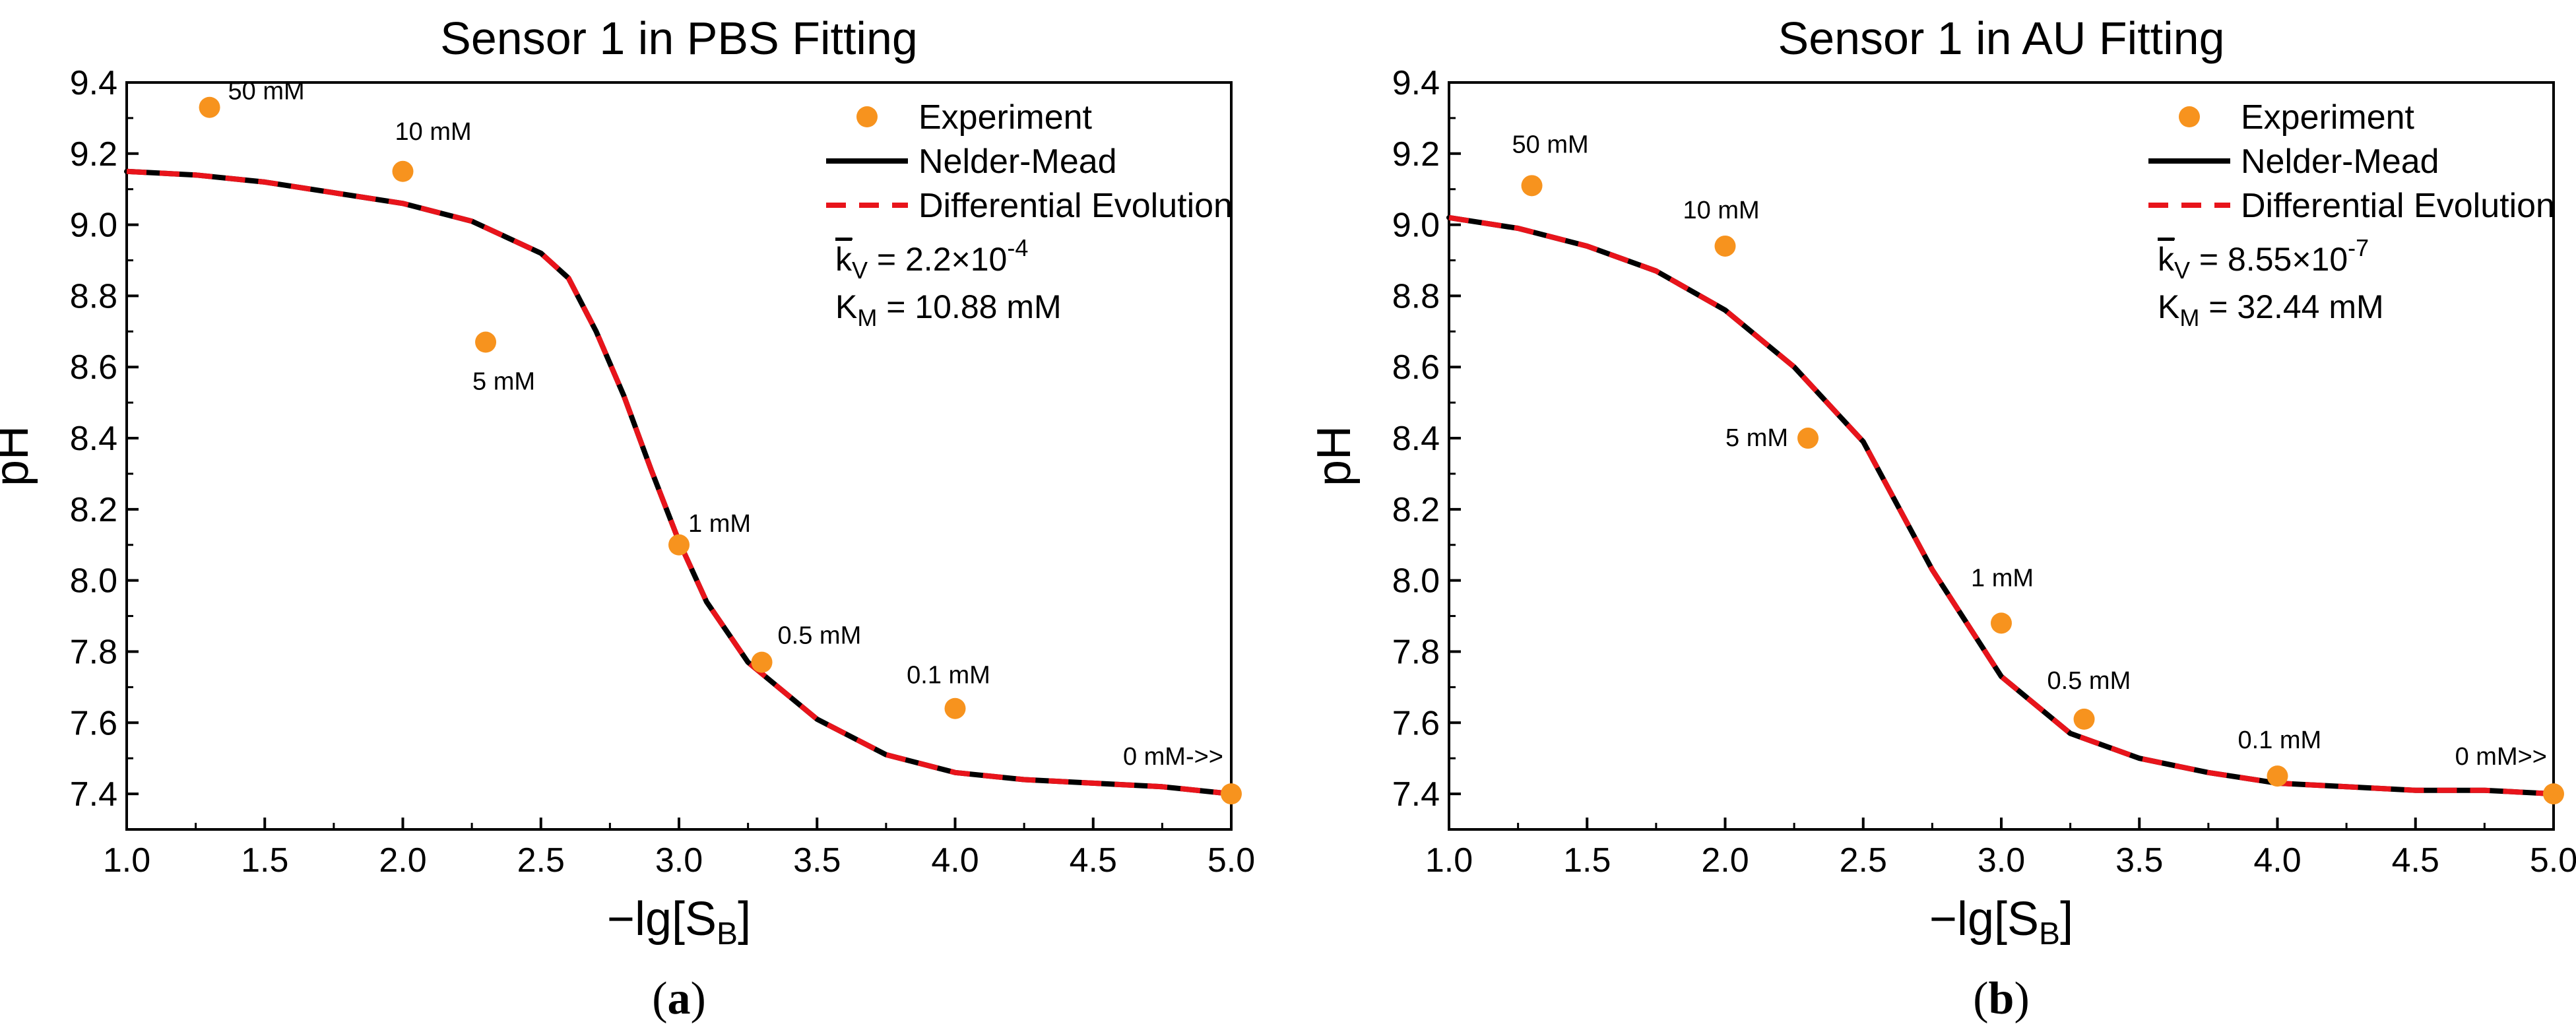 This screenshot has height=1032, width=2576. What do you see at coordinates (948, 309) in the screenshot?
I see `km-annotation: KM = 10.88 mM` at bounding box center [948, 309].